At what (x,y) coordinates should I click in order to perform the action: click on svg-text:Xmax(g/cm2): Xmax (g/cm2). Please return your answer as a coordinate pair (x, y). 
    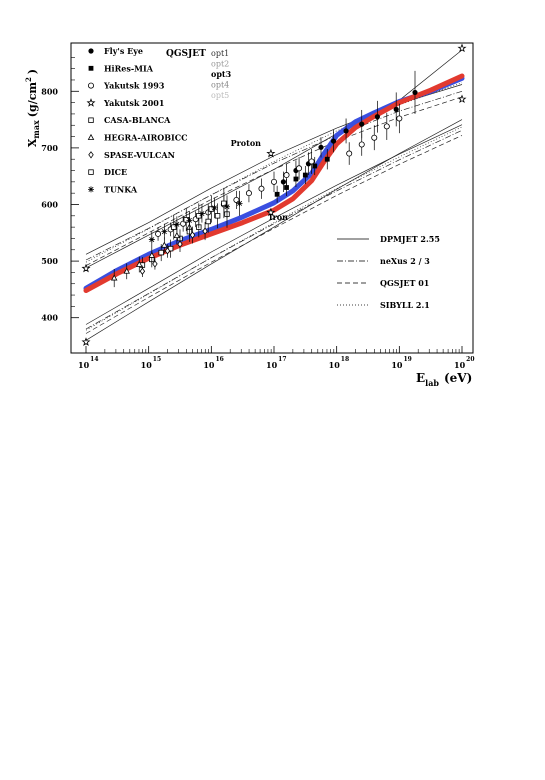
    Looking at the image, I should click on (32, 108).